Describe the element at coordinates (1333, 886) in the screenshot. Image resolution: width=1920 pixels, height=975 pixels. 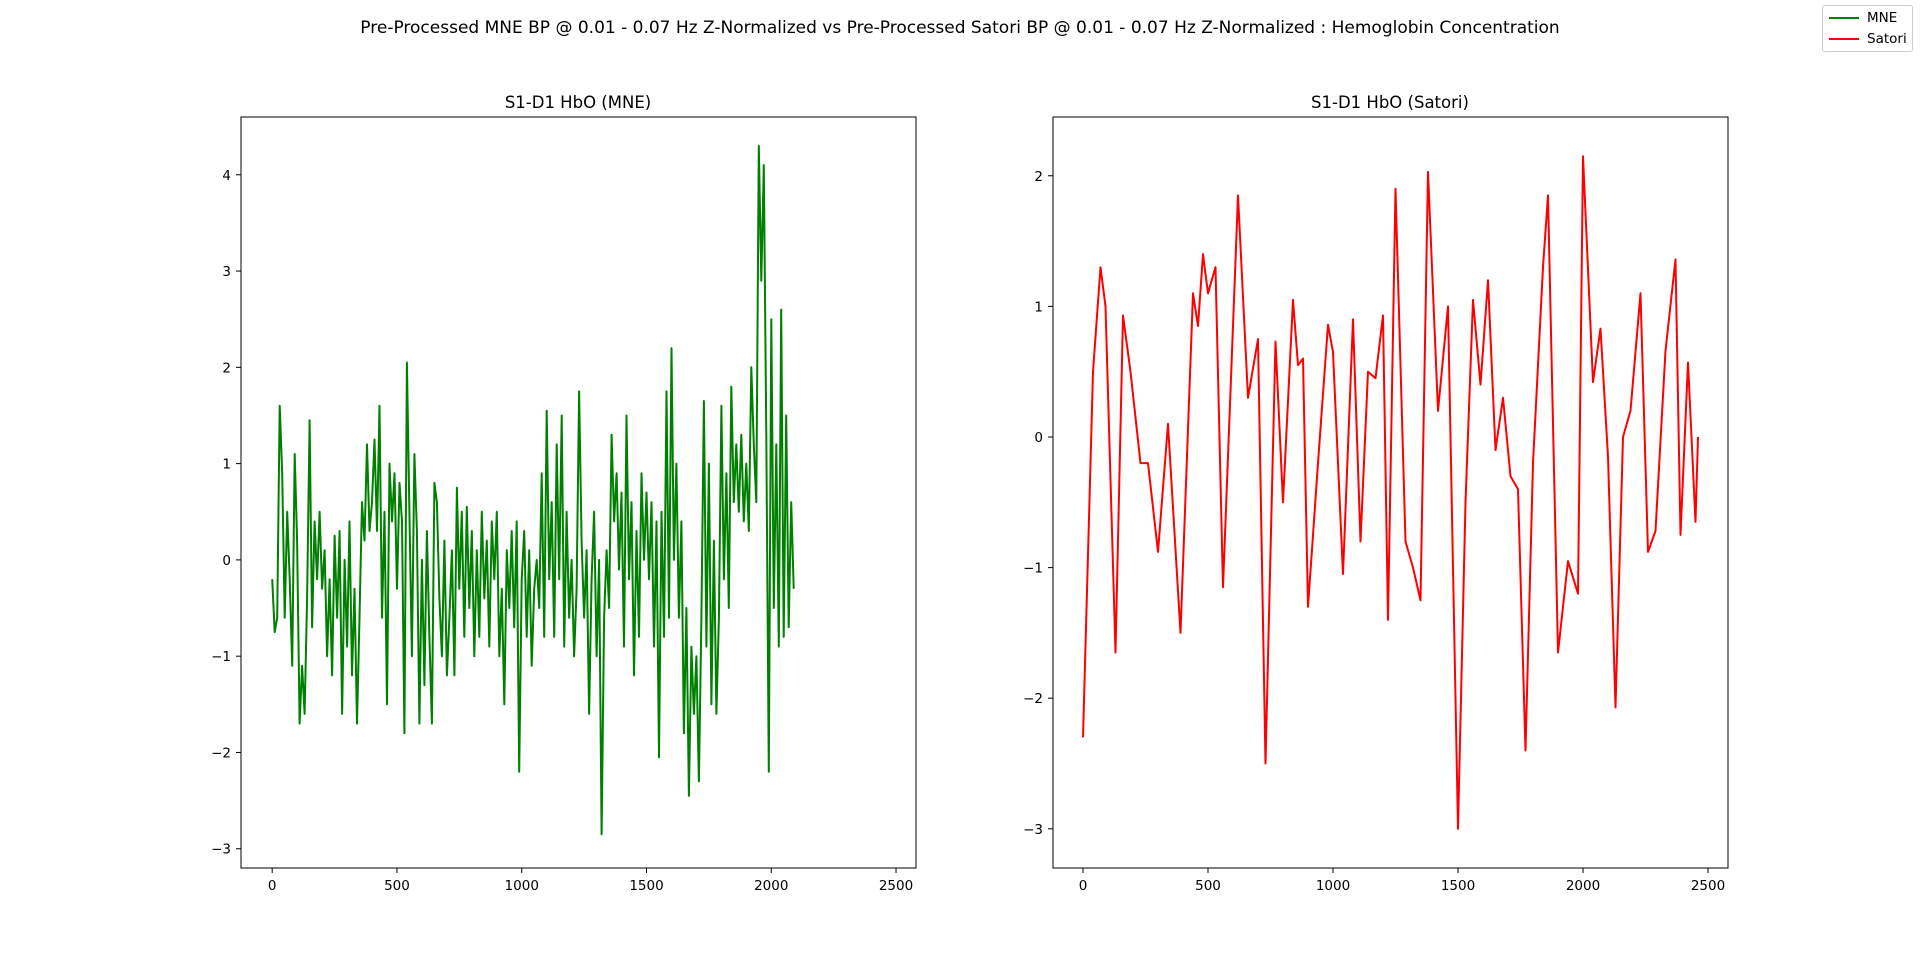
I see `x-tick-label-satori: 1000` at that location.